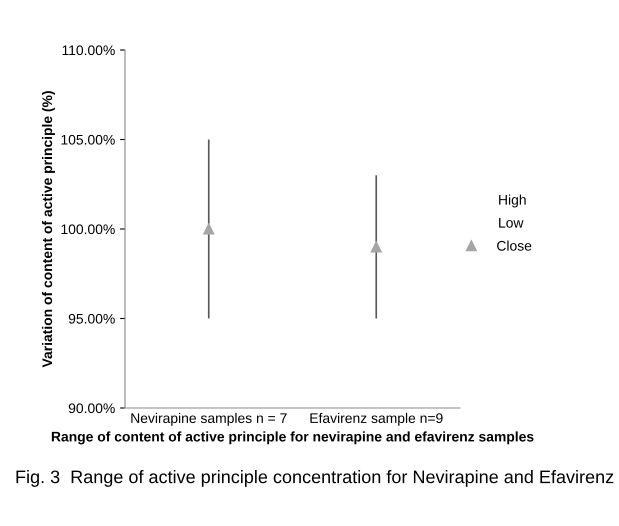  Describe the element at coordinates (48, 229) in the screenshot. I see `y-axis-title: Variation of content of active principle (%)` at that location.